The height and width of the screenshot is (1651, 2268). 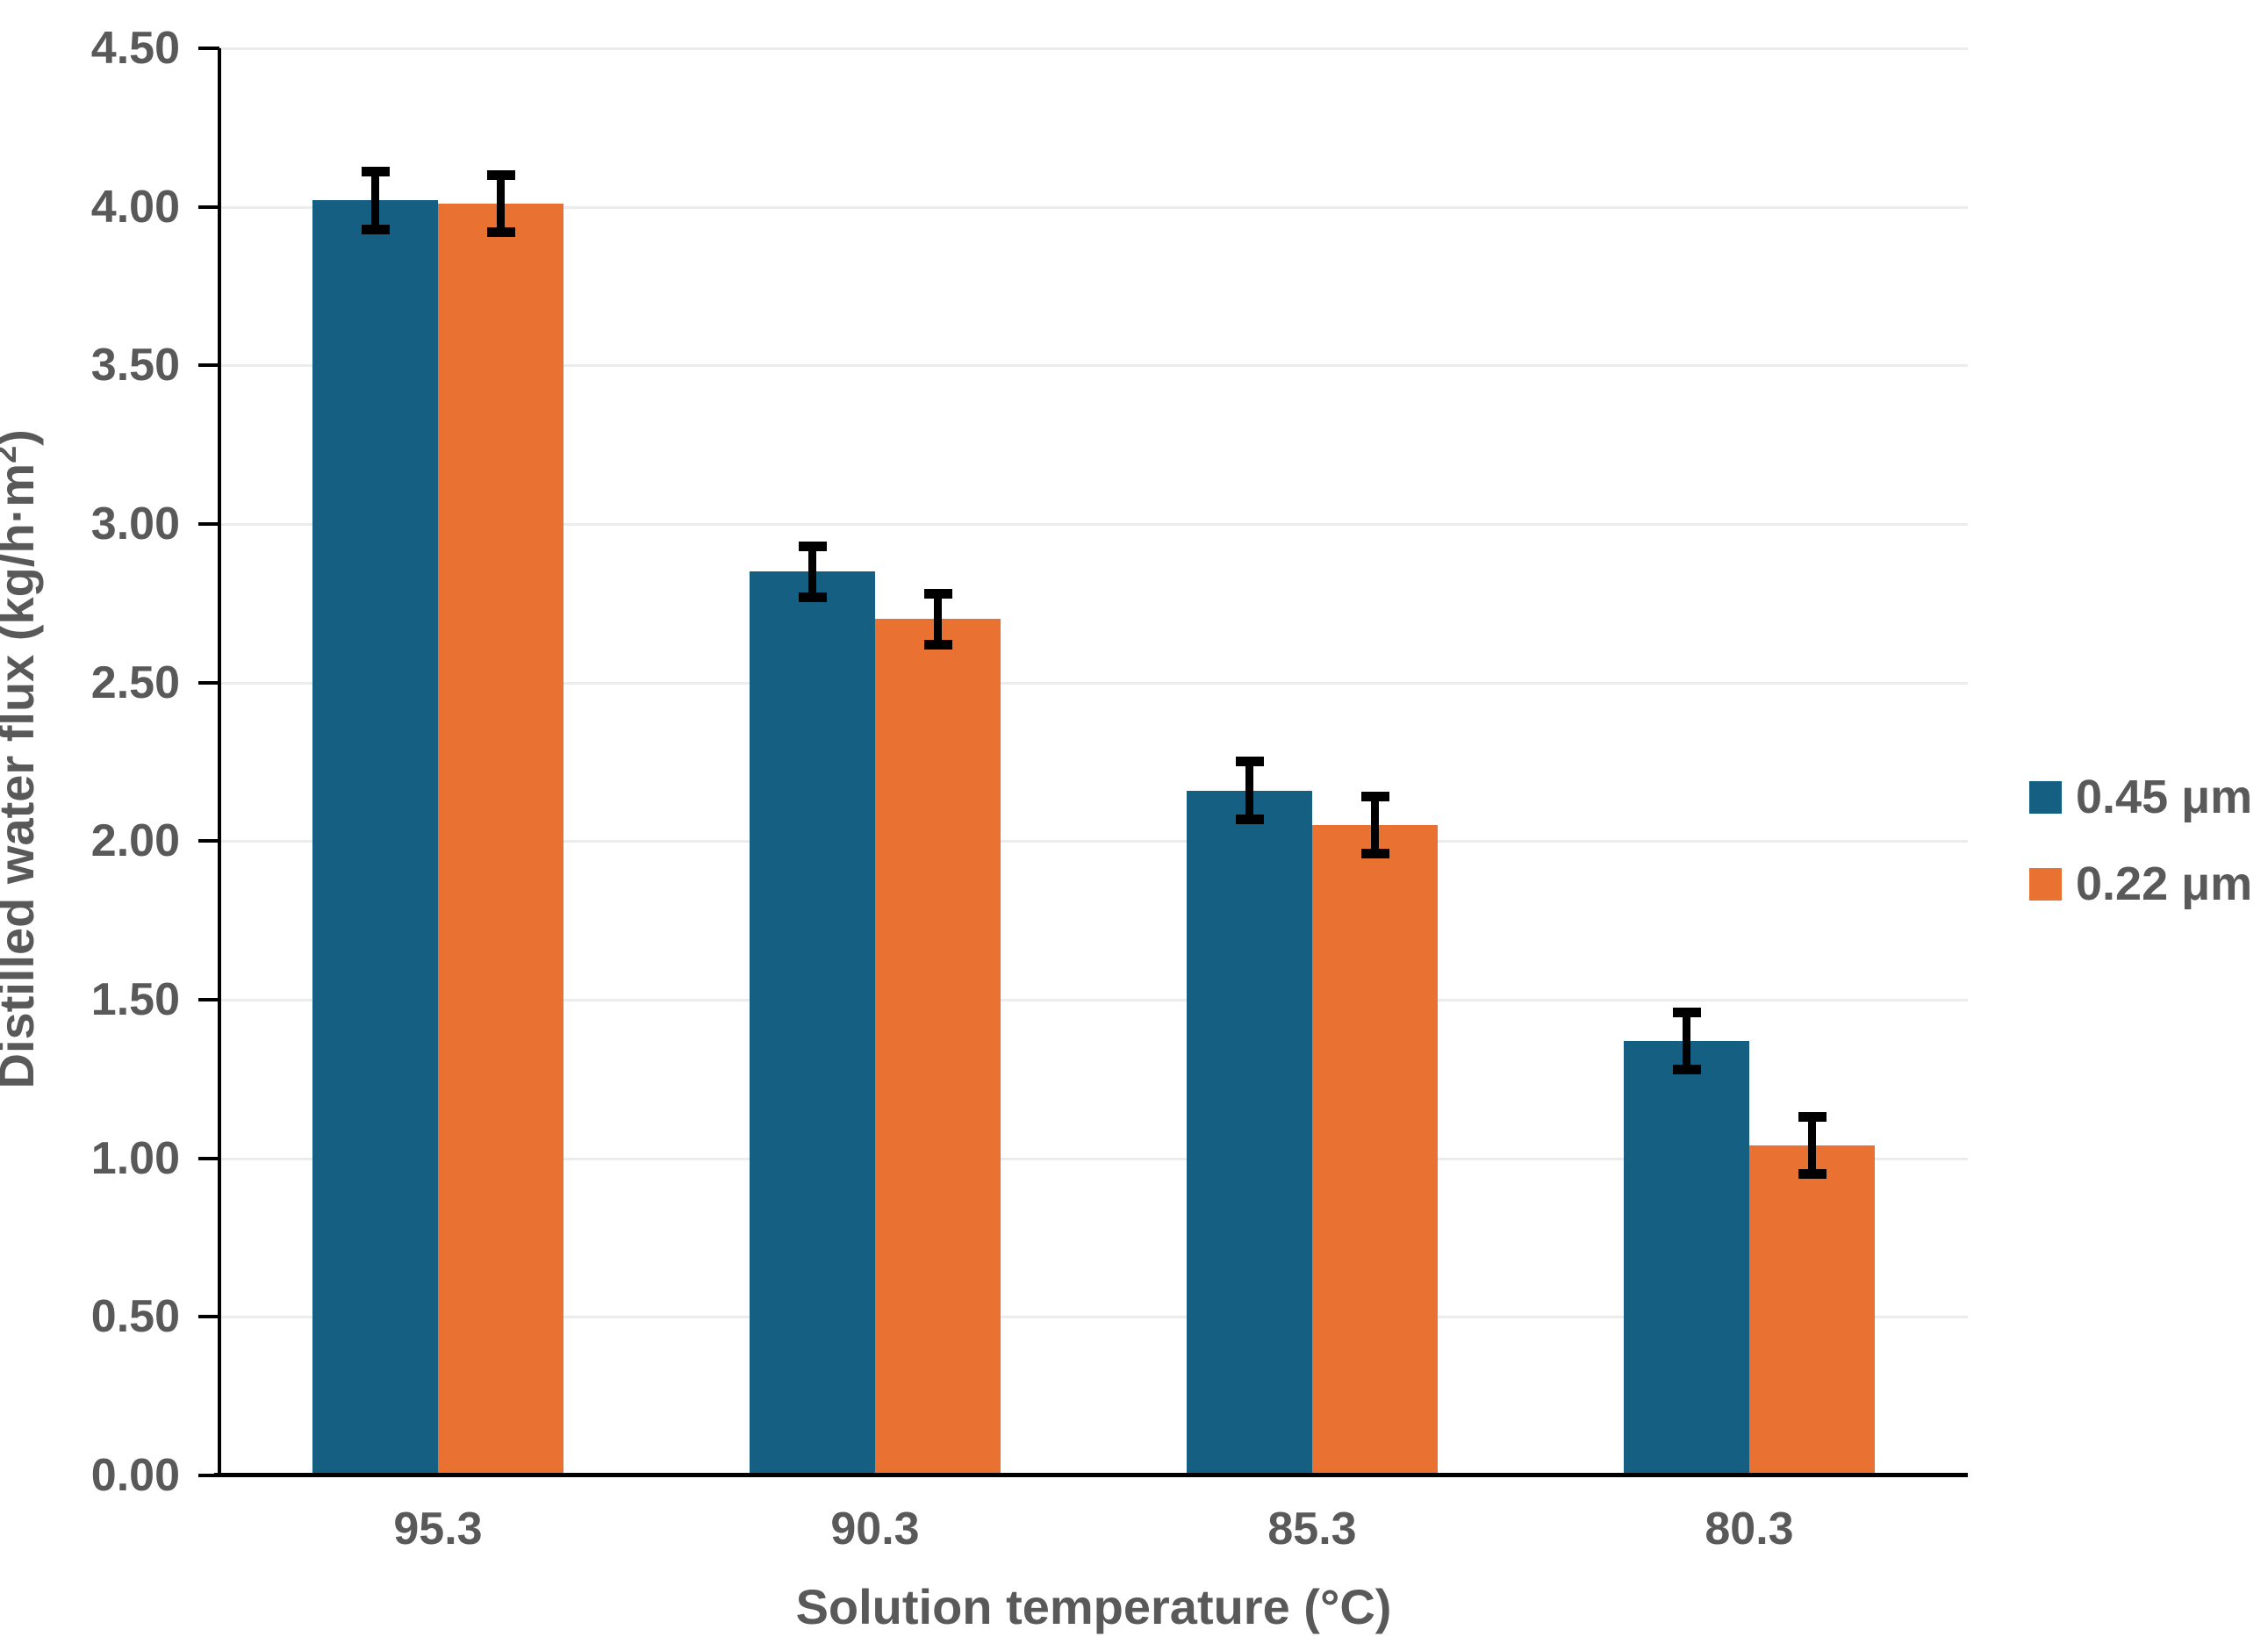 What do you see at coordinates (1093, 1606) in the screenshot?
I see `x-axis-title: Solution temperature (°C)` at bounding box center [1093, 1606].